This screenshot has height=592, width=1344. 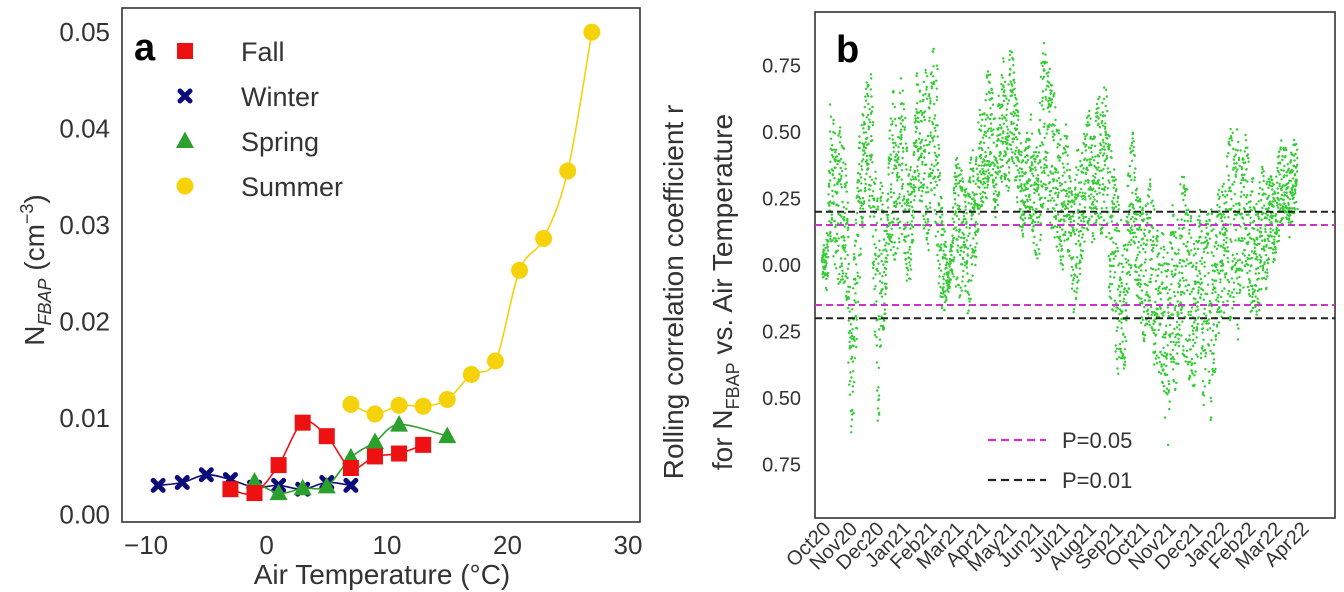 I want to click on panel-a-y-label-main: N, so click(x=34, y=336).